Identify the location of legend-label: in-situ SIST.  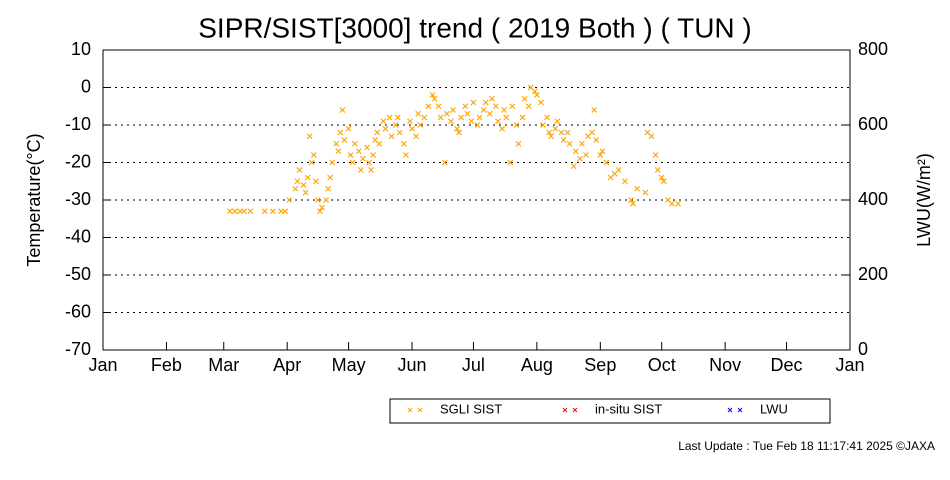
(628, 408).